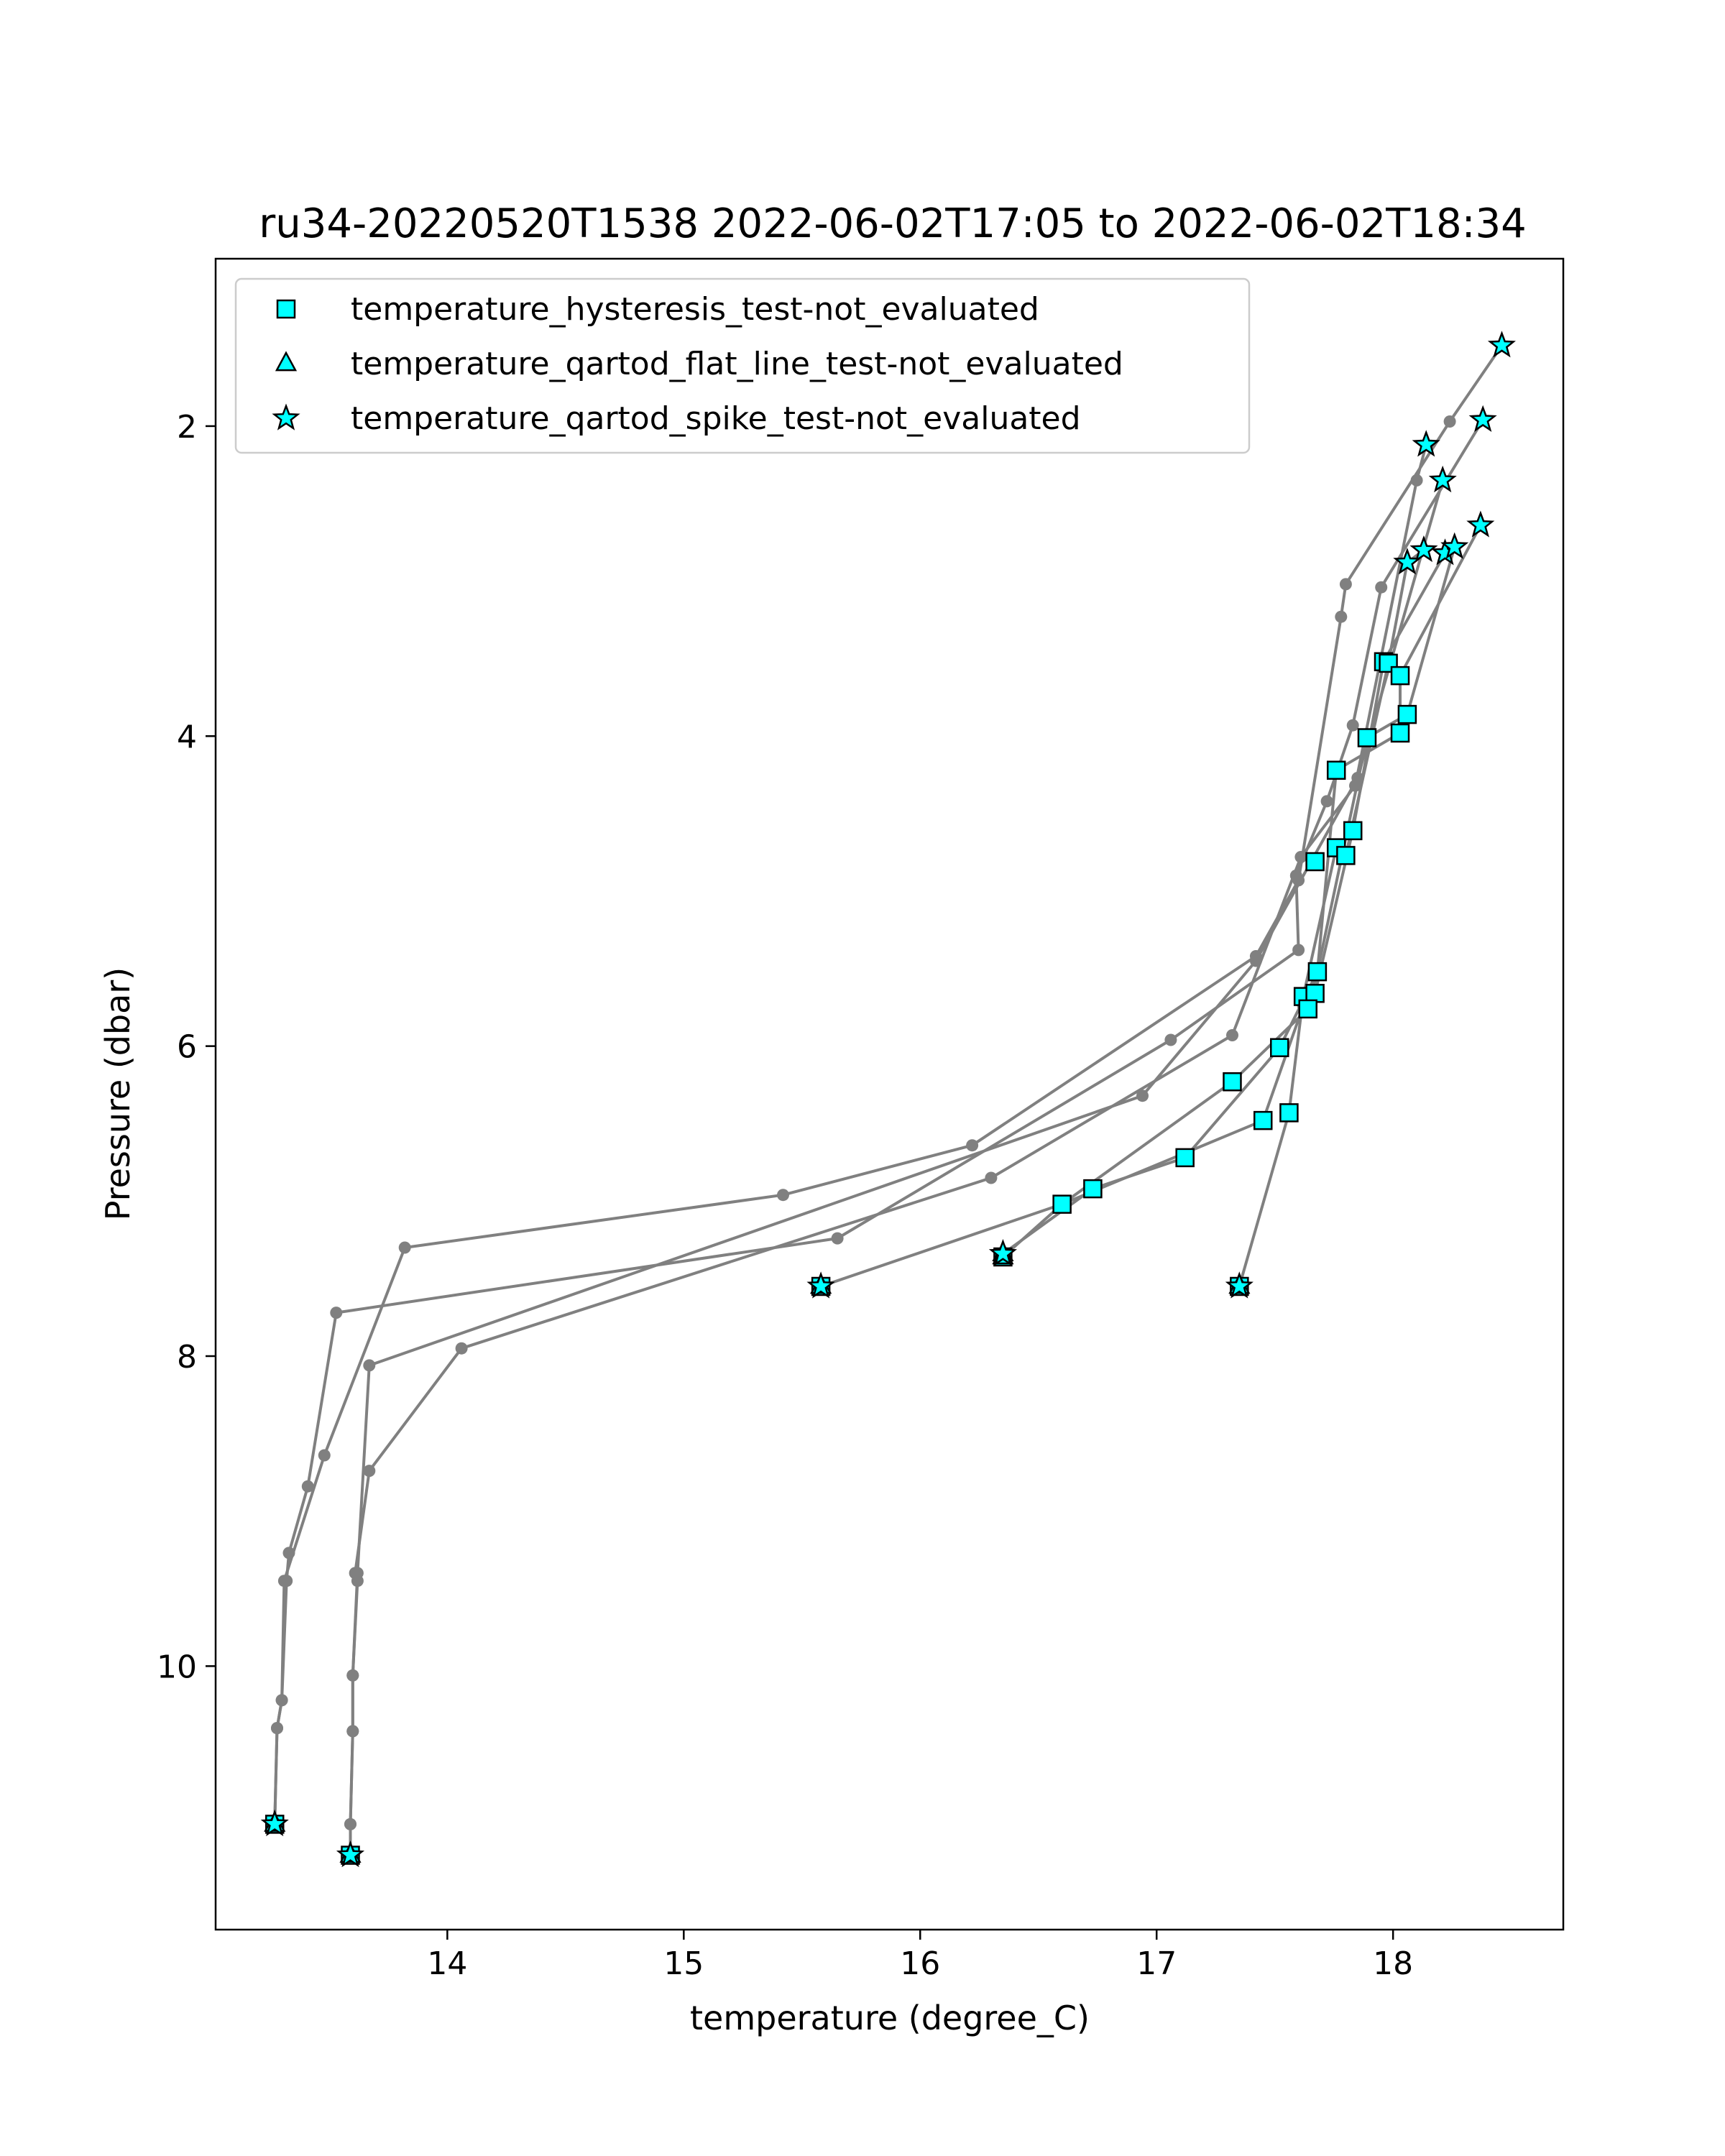 This screenshot has width=1725, height=2156. Describe the element at coordinates (187, 427) in the screenshot. I see `y-tick-label: 2` at that location.